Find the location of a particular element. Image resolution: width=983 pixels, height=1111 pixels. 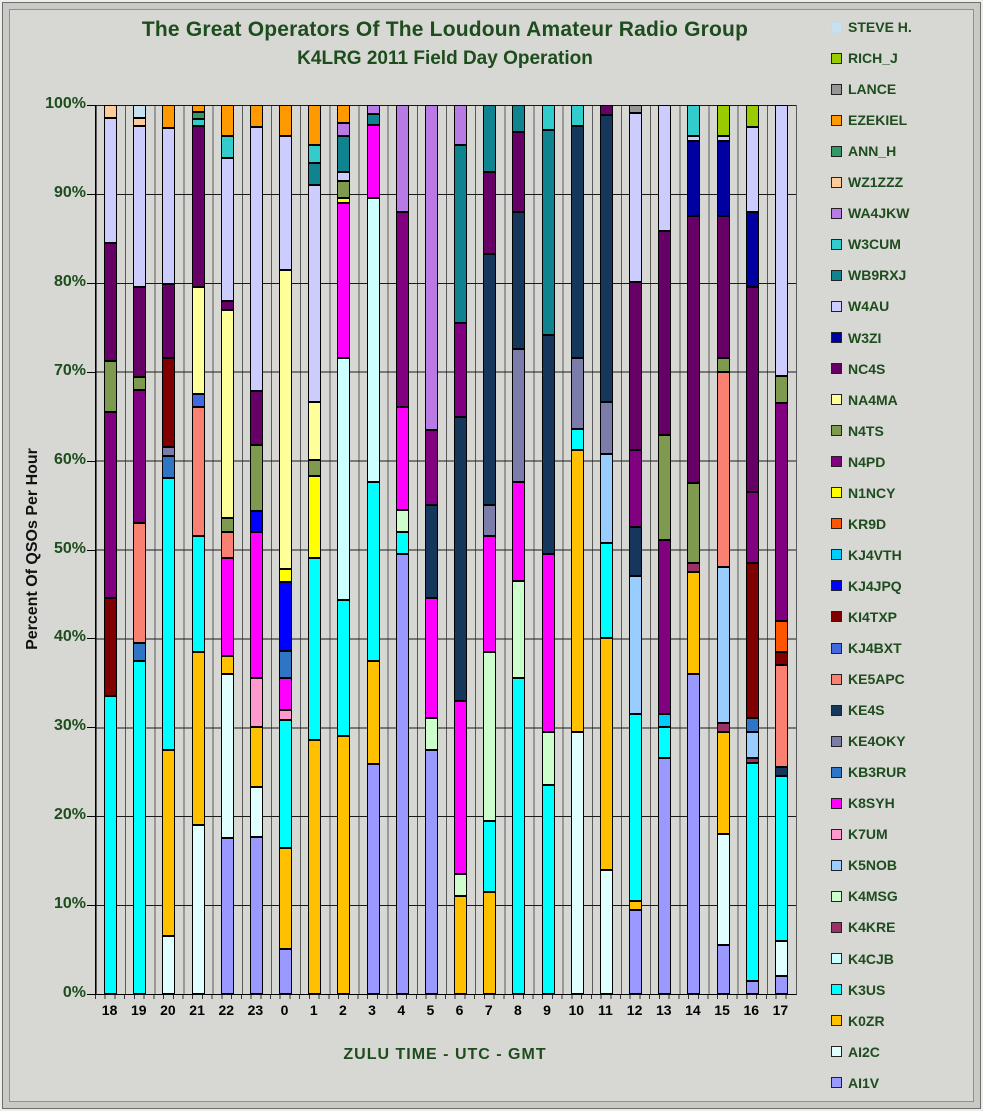

legend-item: WB9RXJ is located at coordinates (868, 275).